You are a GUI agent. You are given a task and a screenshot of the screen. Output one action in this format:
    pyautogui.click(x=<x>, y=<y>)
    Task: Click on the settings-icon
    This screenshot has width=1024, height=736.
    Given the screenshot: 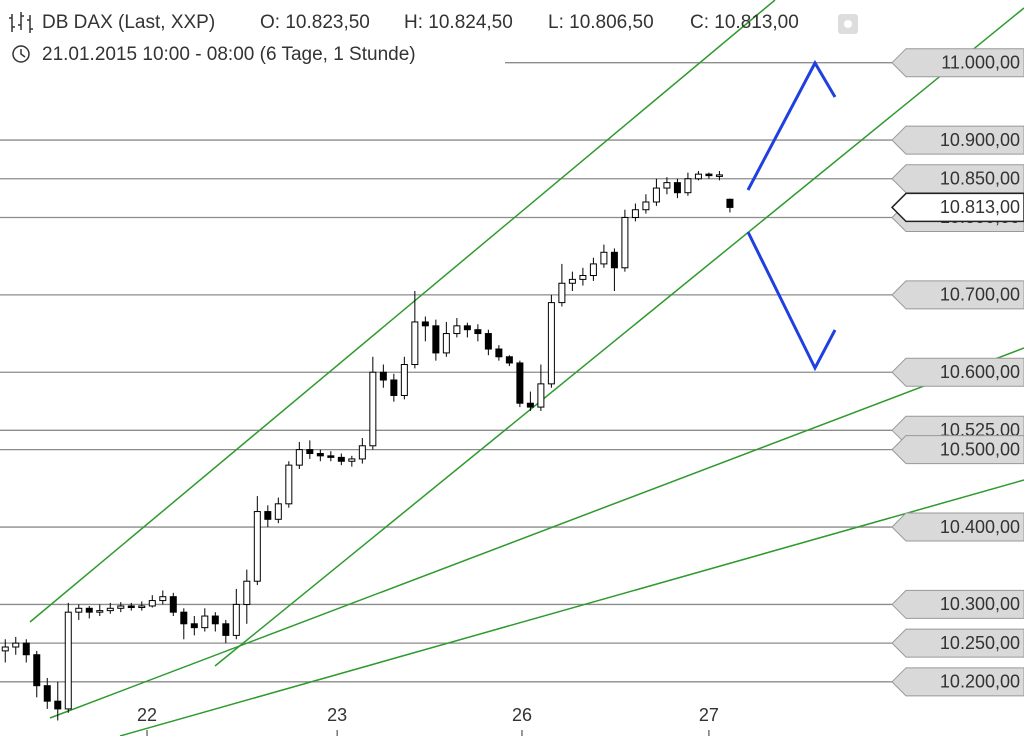 What is the action you would take?
    pyautogui.click(x=848, y=24)
    